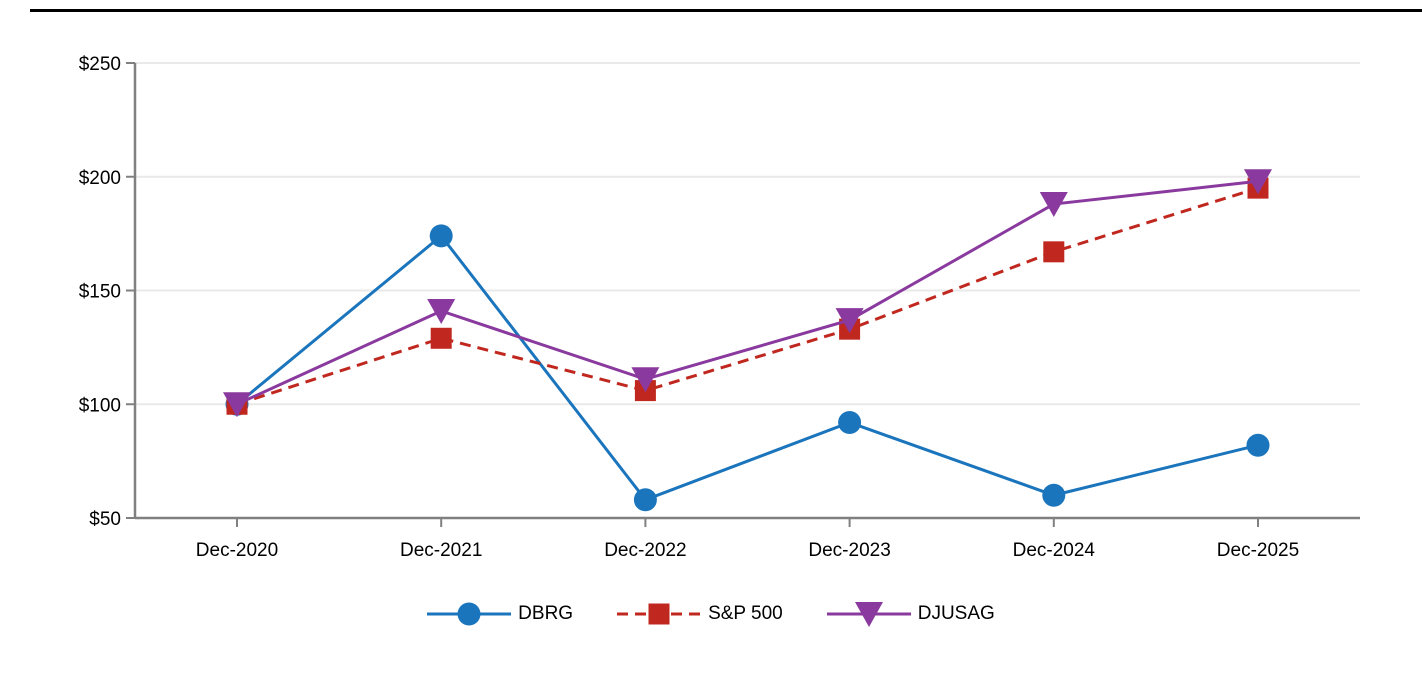 Image resolution: width=1422 pixels, height=700 pixels. Describe the element at coordinates (237, 550) in the screenshot. I see `x-axis-label: Dec-2020` at that location.